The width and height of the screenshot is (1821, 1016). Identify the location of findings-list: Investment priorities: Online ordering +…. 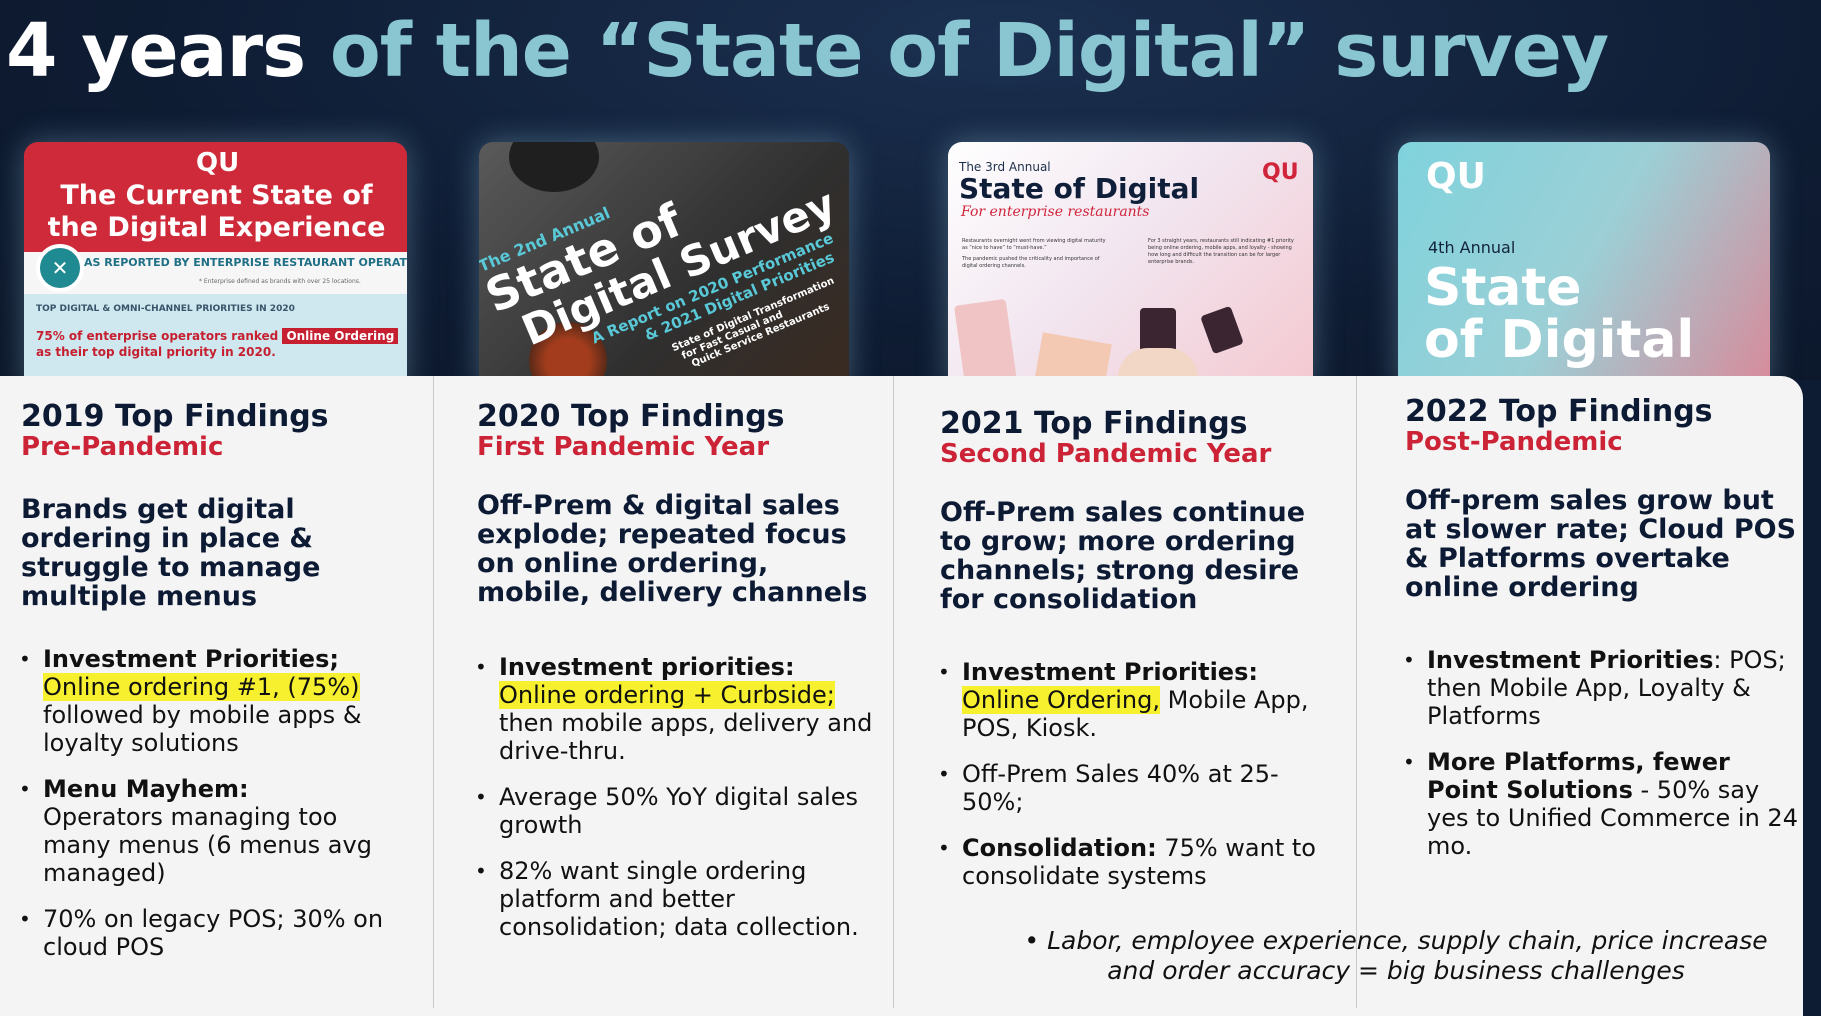
(676, 797).